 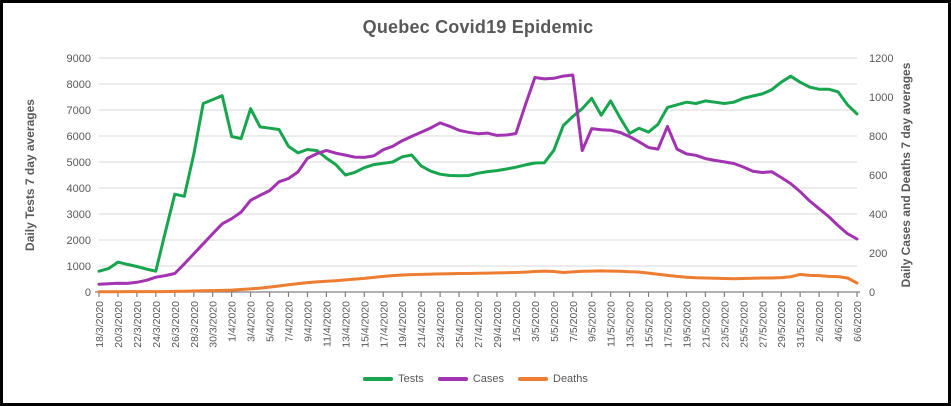 I want to click on y-axis-tick-label-right: 200, so click(x=878, y=254).